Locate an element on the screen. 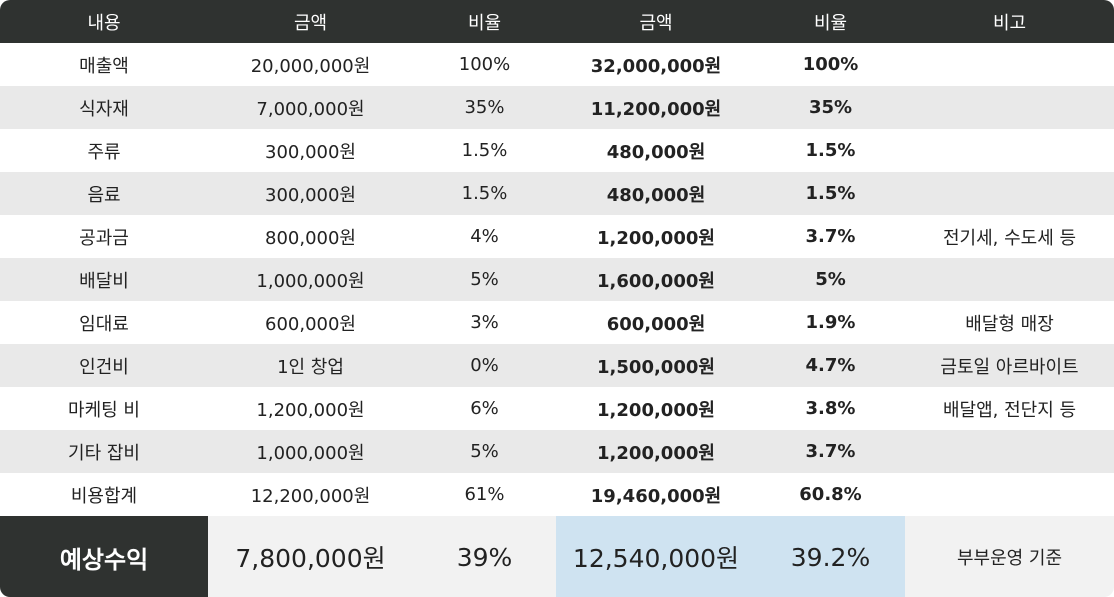  cell-item: 공과금 is located at coordinates (104, 238).